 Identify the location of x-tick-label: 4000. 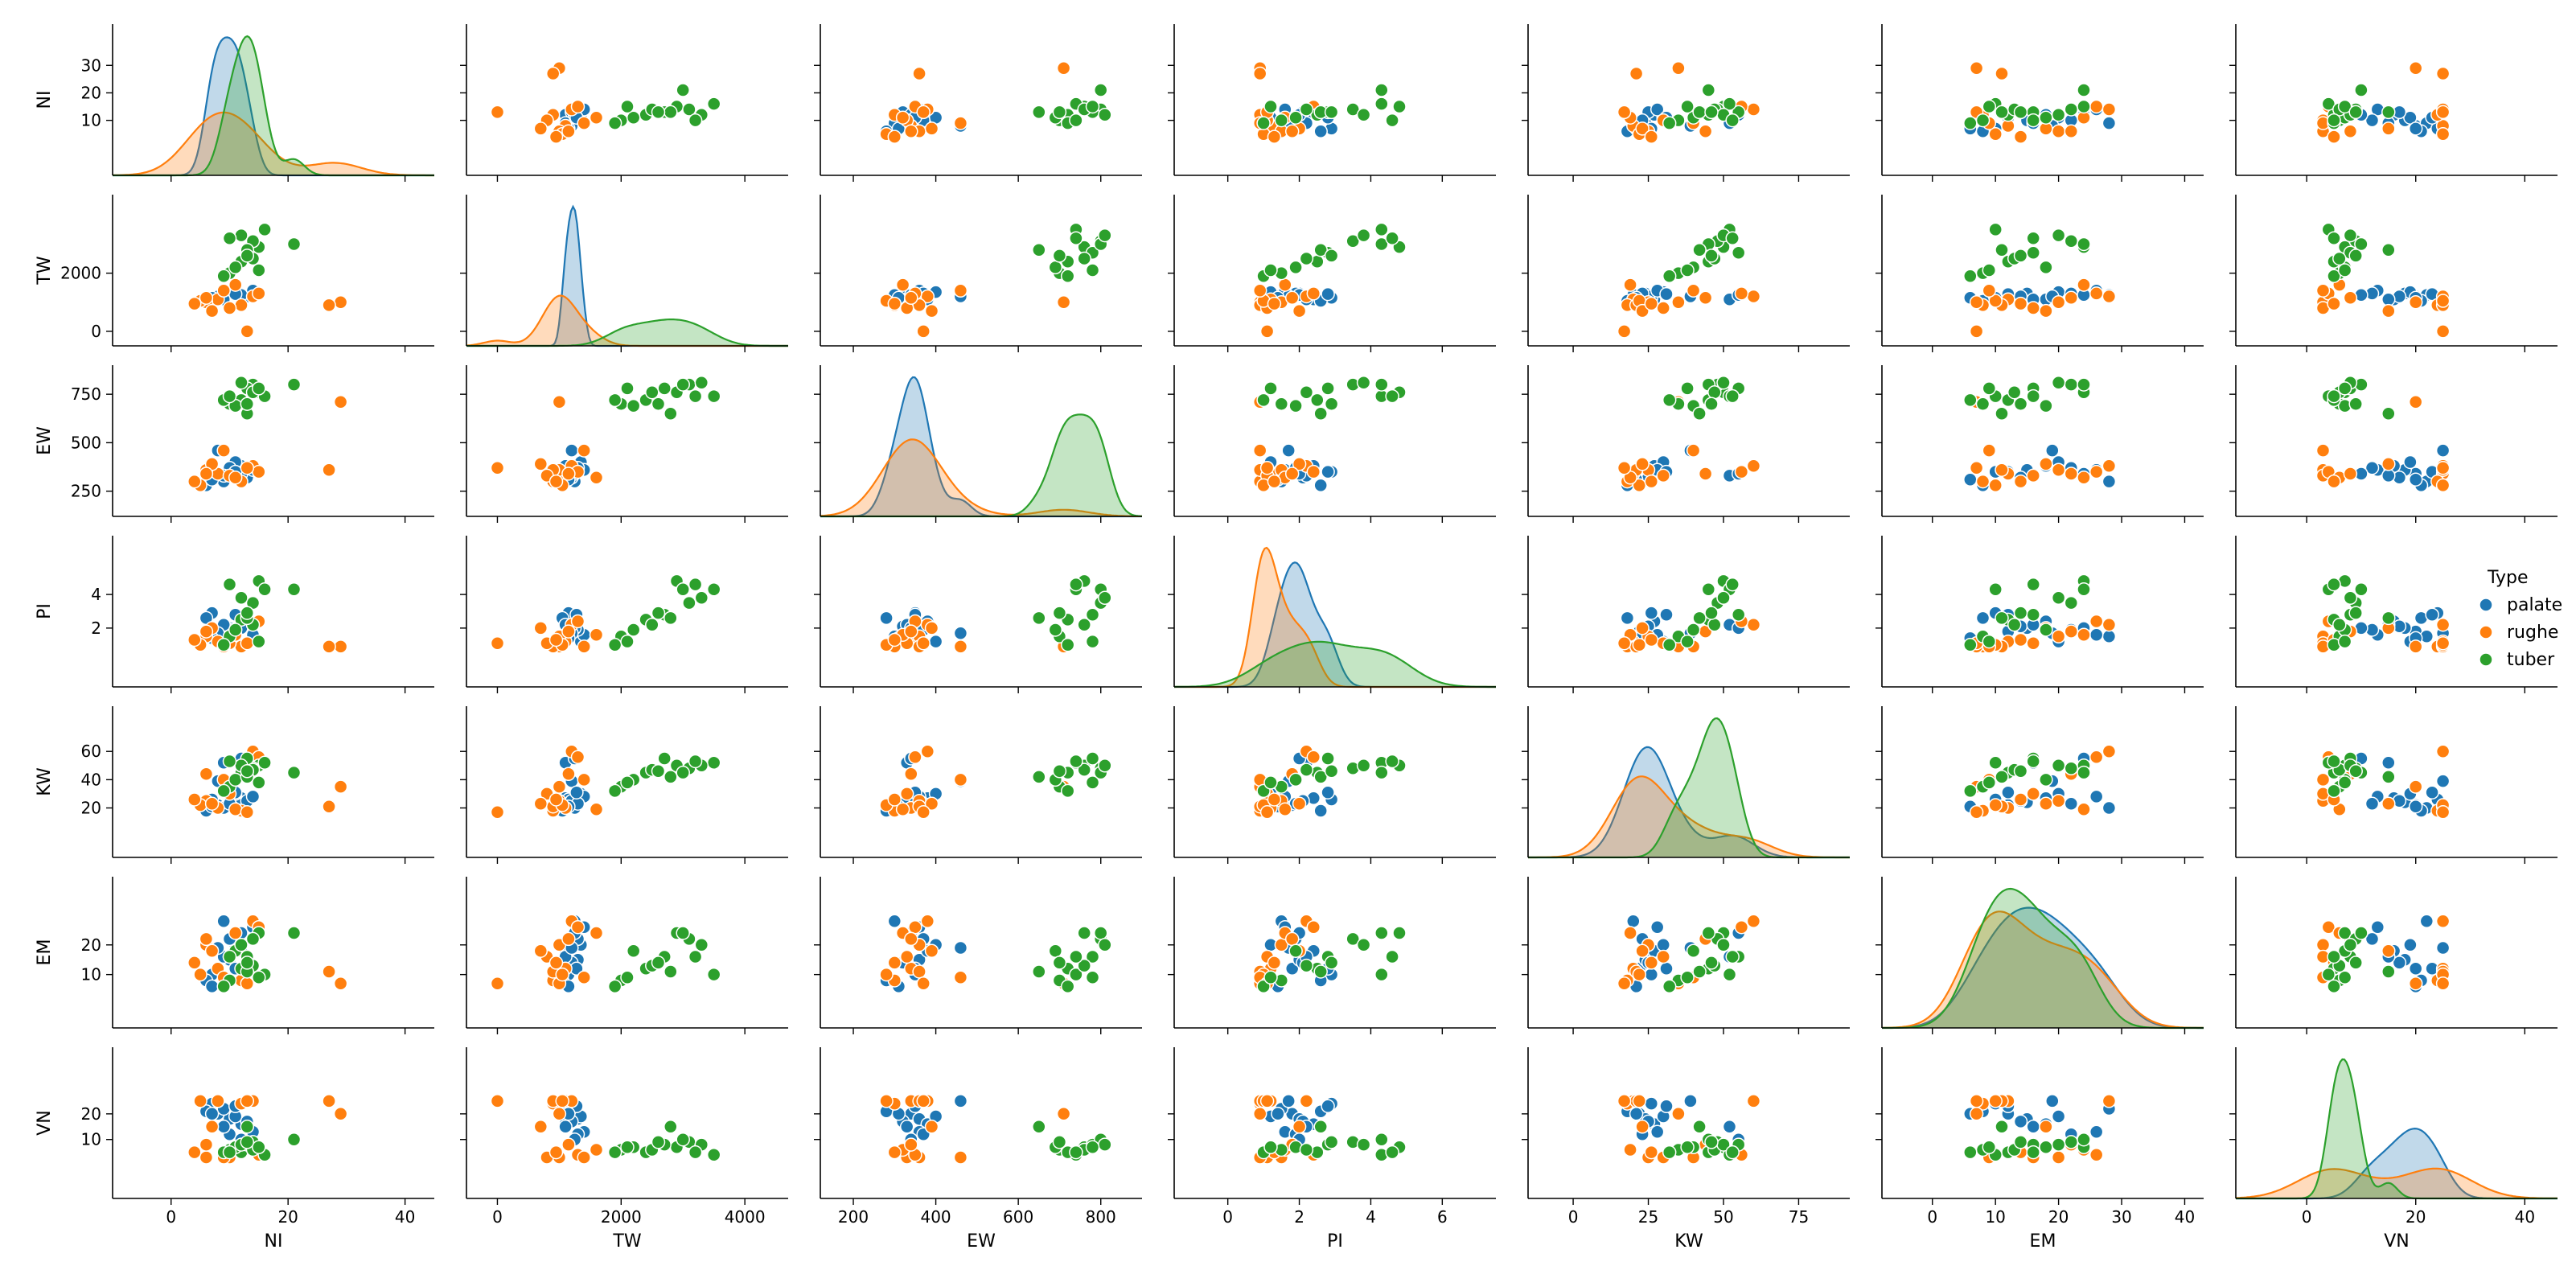
(745, 1217).